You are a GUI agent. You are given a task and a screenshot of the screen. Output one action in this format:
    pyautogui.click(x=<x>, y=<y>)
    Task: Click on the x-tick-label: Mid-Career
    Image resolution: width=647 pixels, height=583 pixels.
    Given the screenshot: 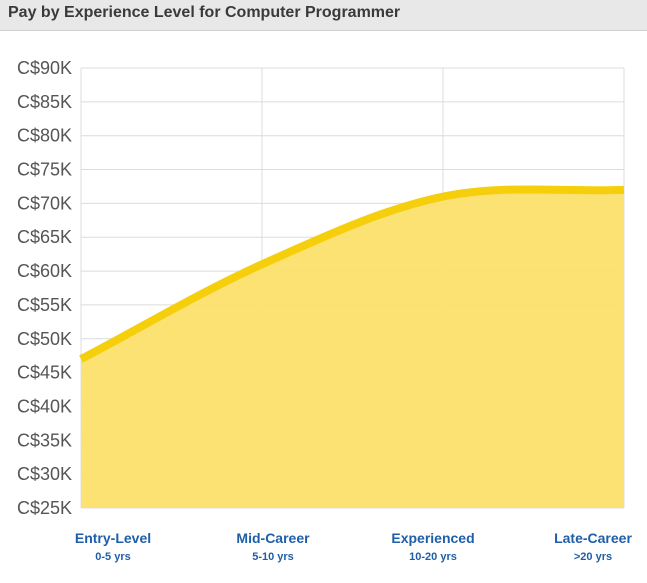 What is the action you would take?
    pyautogui.click(x=273, y=538)
    